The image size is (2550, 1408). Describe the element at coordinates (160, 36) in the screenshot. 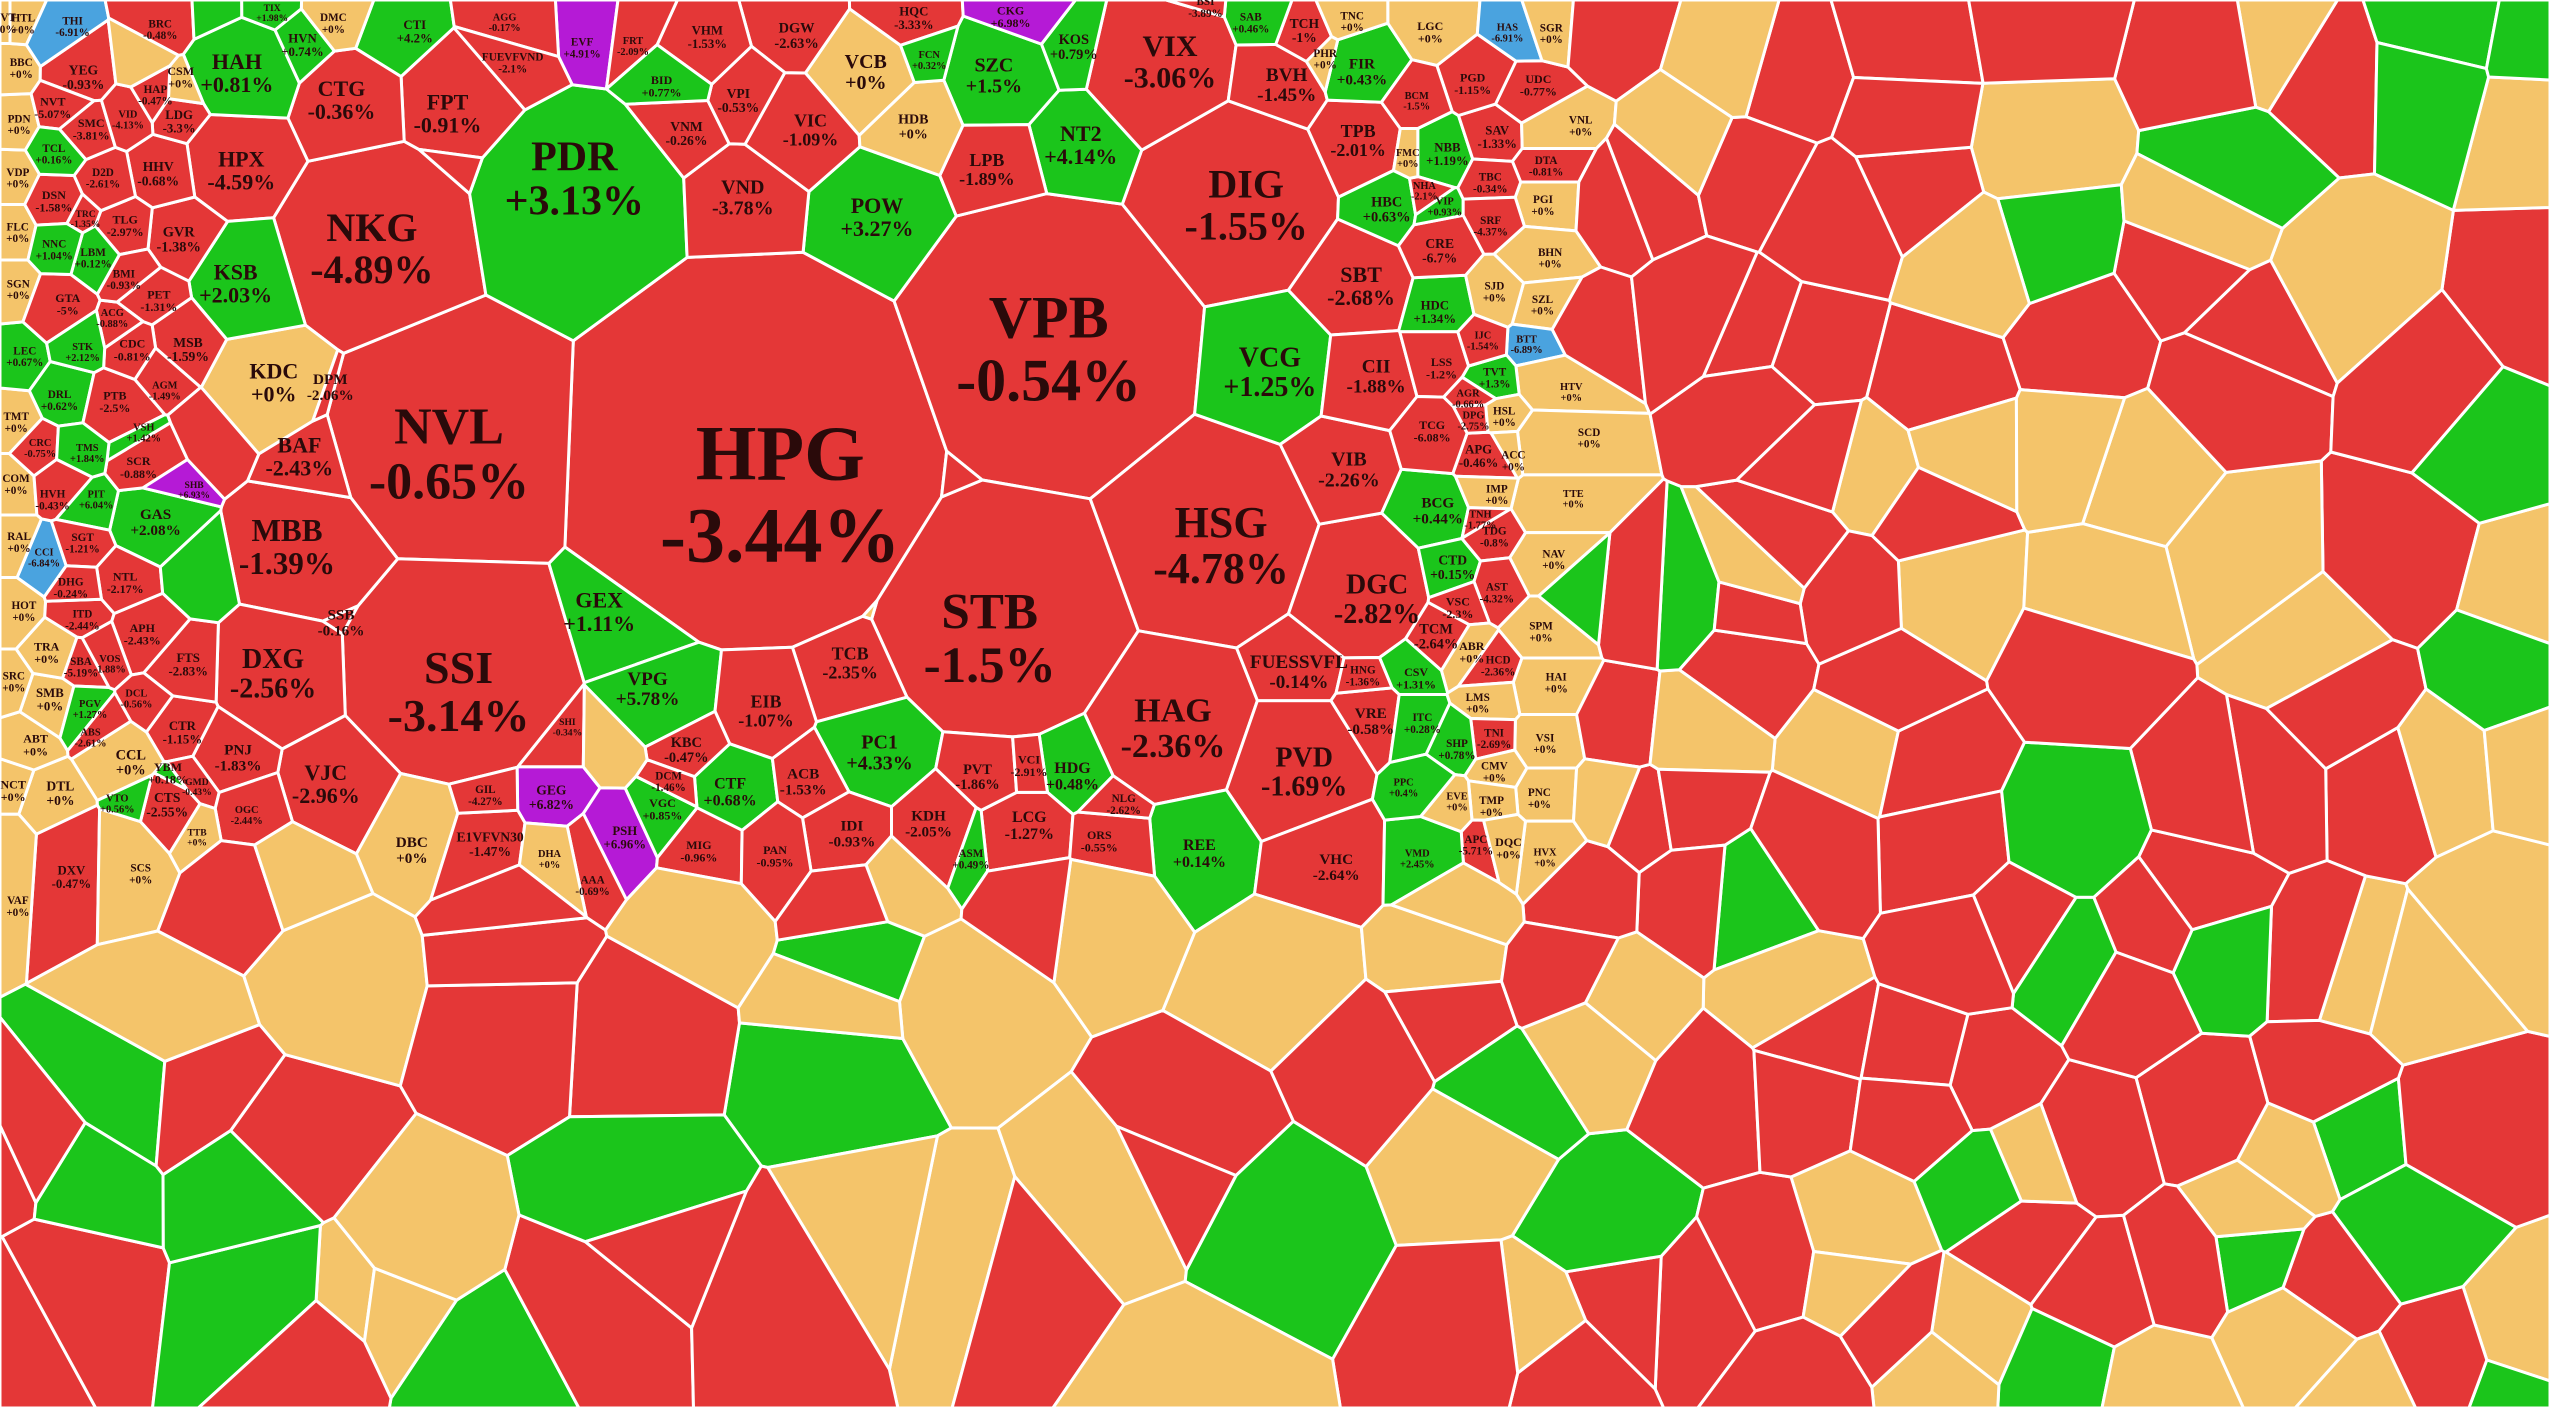

I see `tile-change-brc: -0.48%` at that location.